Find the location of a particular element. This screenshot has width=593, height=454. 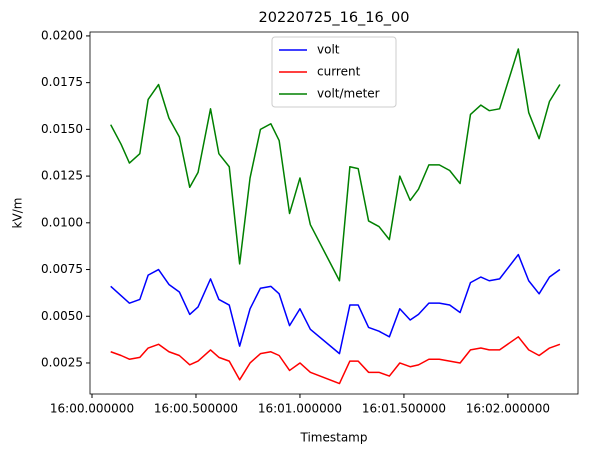

x-axis-label: Timestamp is located at coordinates (334, 438).